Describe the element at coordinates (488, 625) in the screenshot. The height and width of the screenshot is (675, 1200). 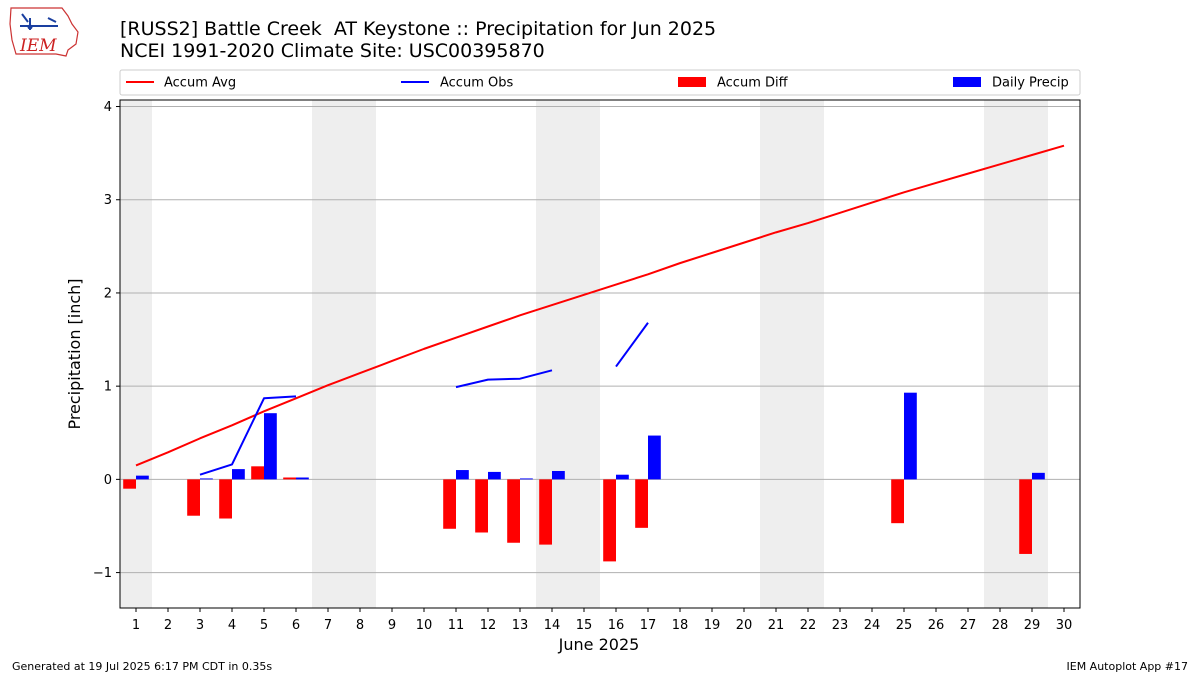
I see `x-tick-label: 12` at that location.